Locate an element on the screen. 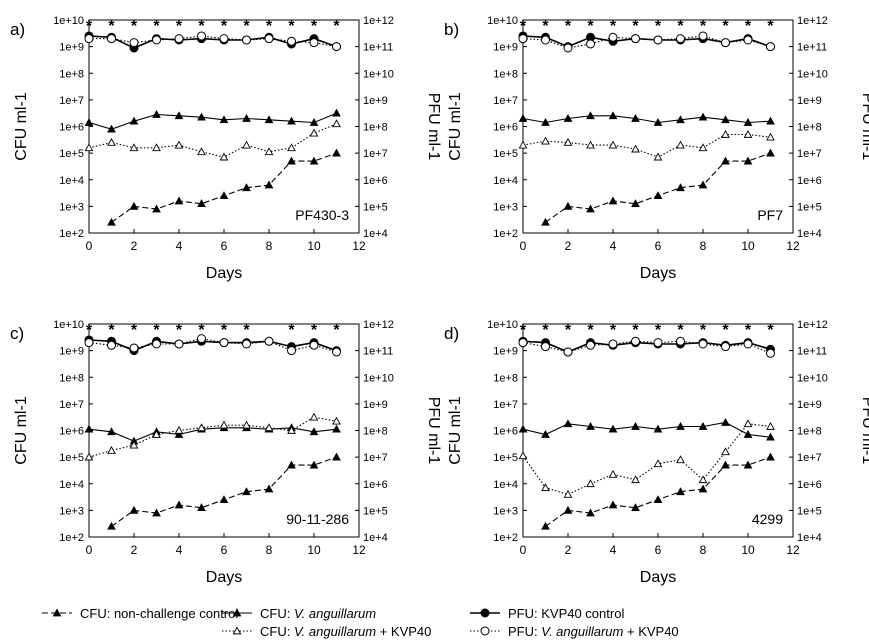 This screenshot has height=643, width=869. series-pfu_va_kvp is located at coordinates (646, 42).